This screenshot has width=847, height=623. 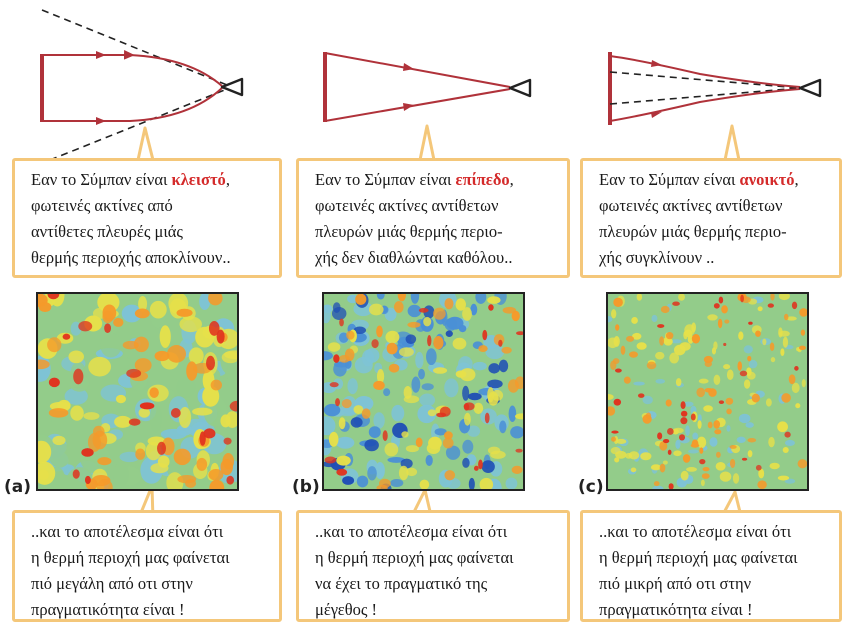 What do you see at coordinates (707, 391) in the screenshot?
I see `cmb-map-open` at bounding box center [707, 391].